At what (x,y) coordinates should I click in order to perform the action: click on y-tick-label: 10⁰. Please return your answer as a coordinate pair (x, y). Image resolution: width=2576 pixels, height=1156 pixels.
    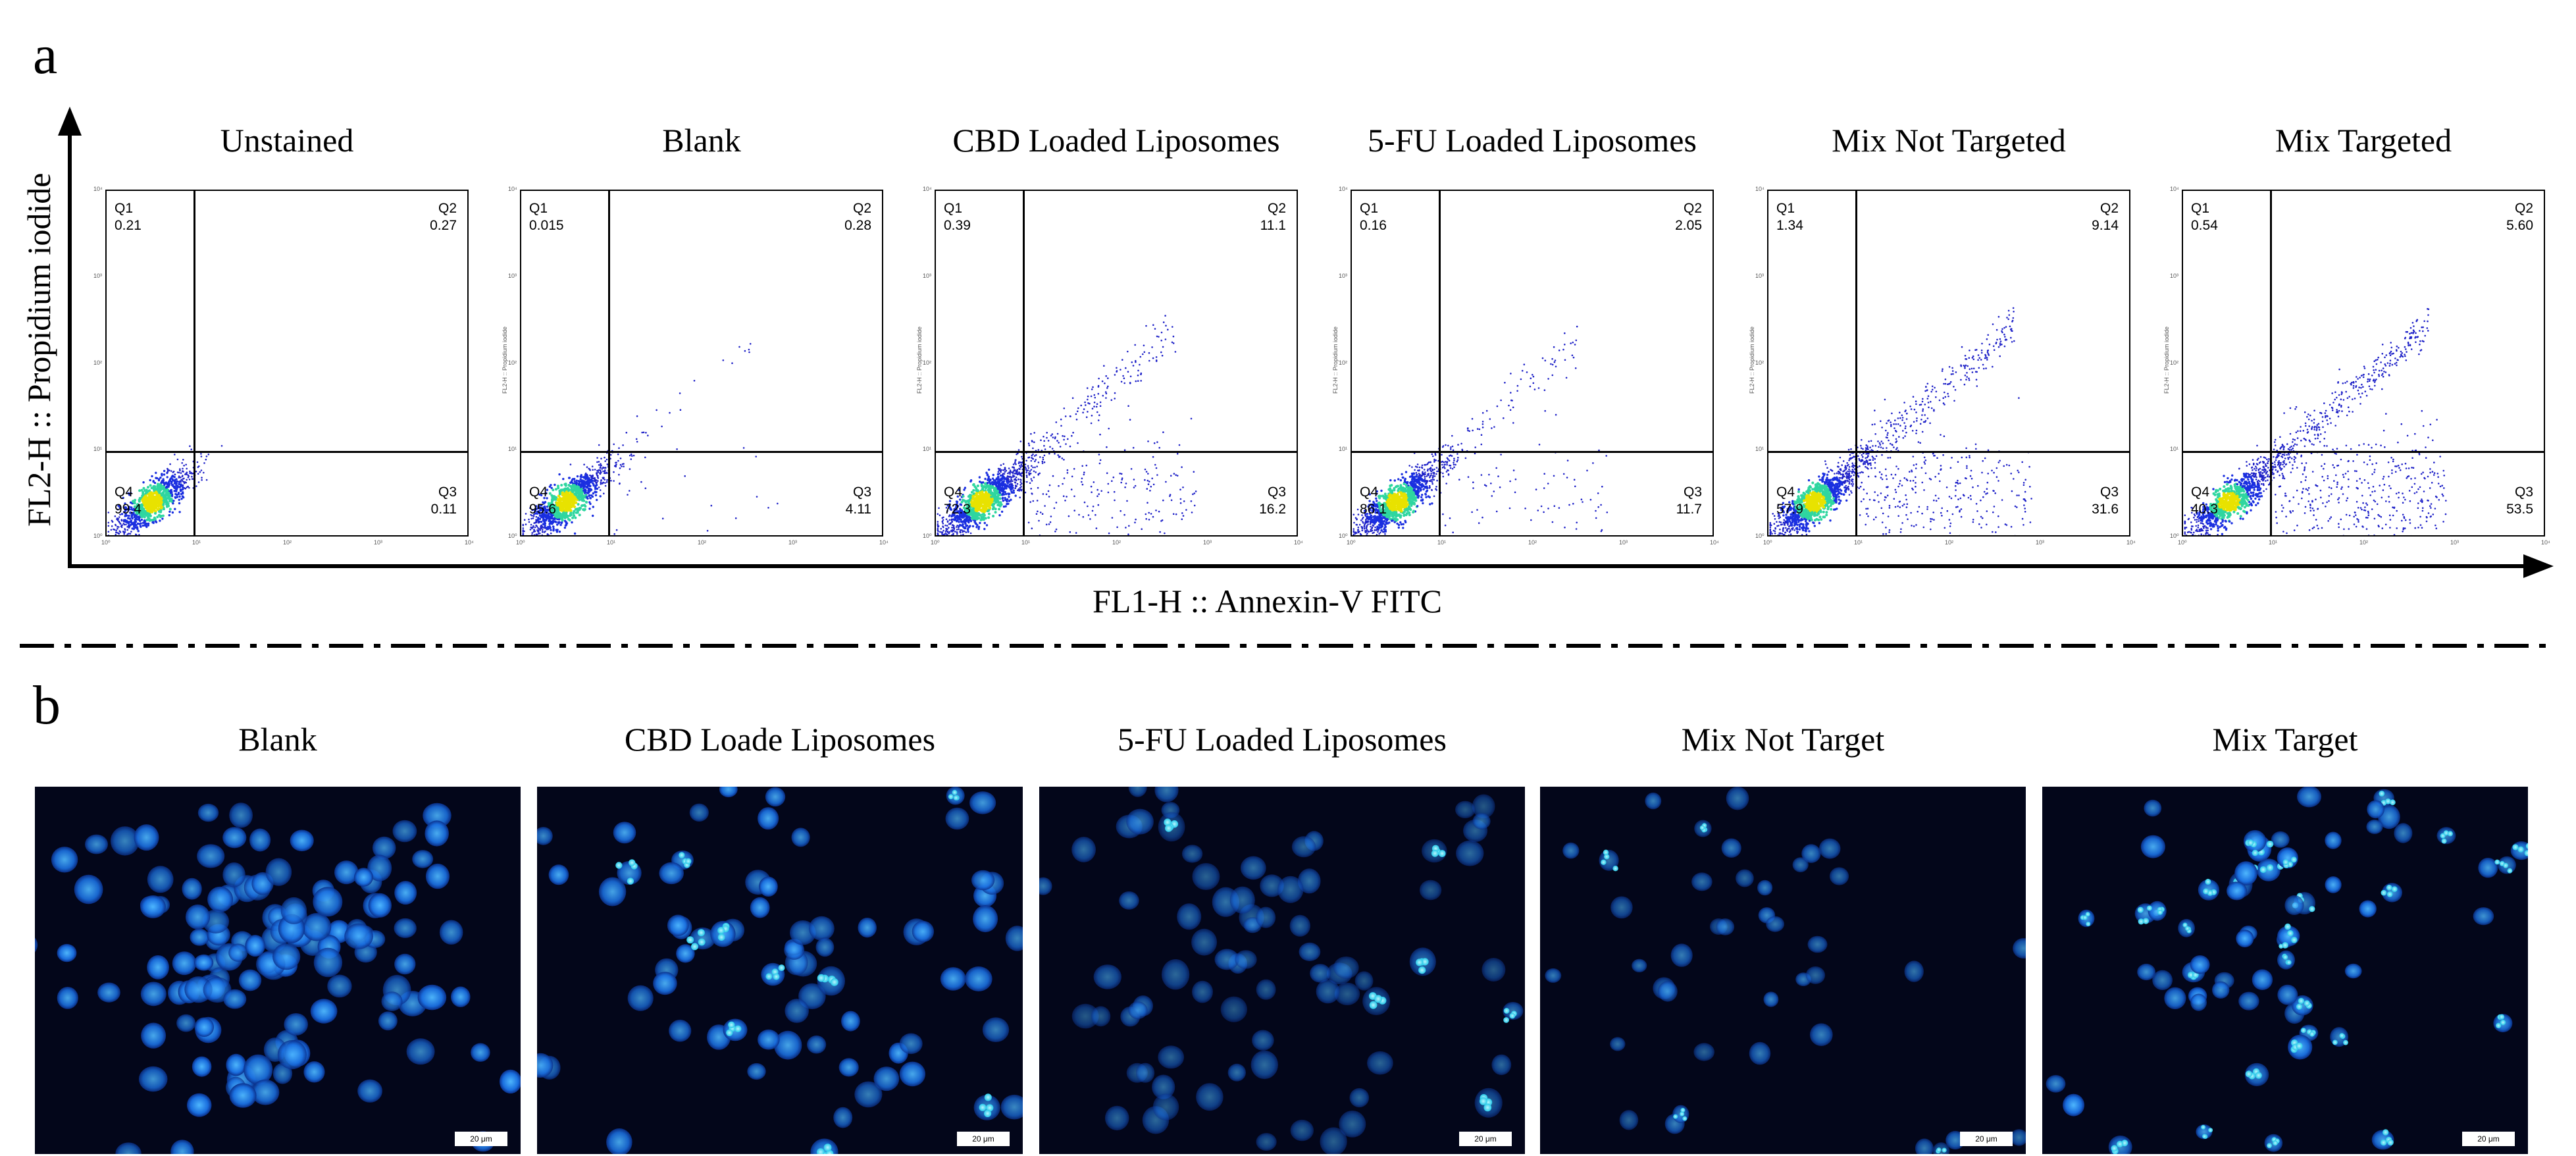
    Looking at the image, I should click on (927, 536).